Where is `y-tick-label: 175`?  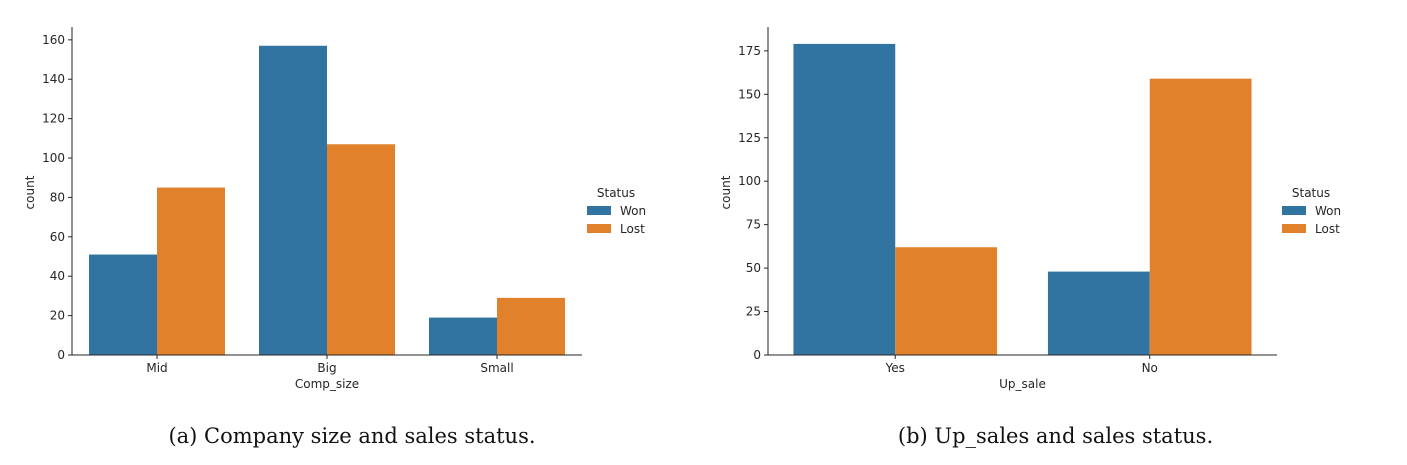
y-tick-label: 175 is located at coordinates (749, 51).